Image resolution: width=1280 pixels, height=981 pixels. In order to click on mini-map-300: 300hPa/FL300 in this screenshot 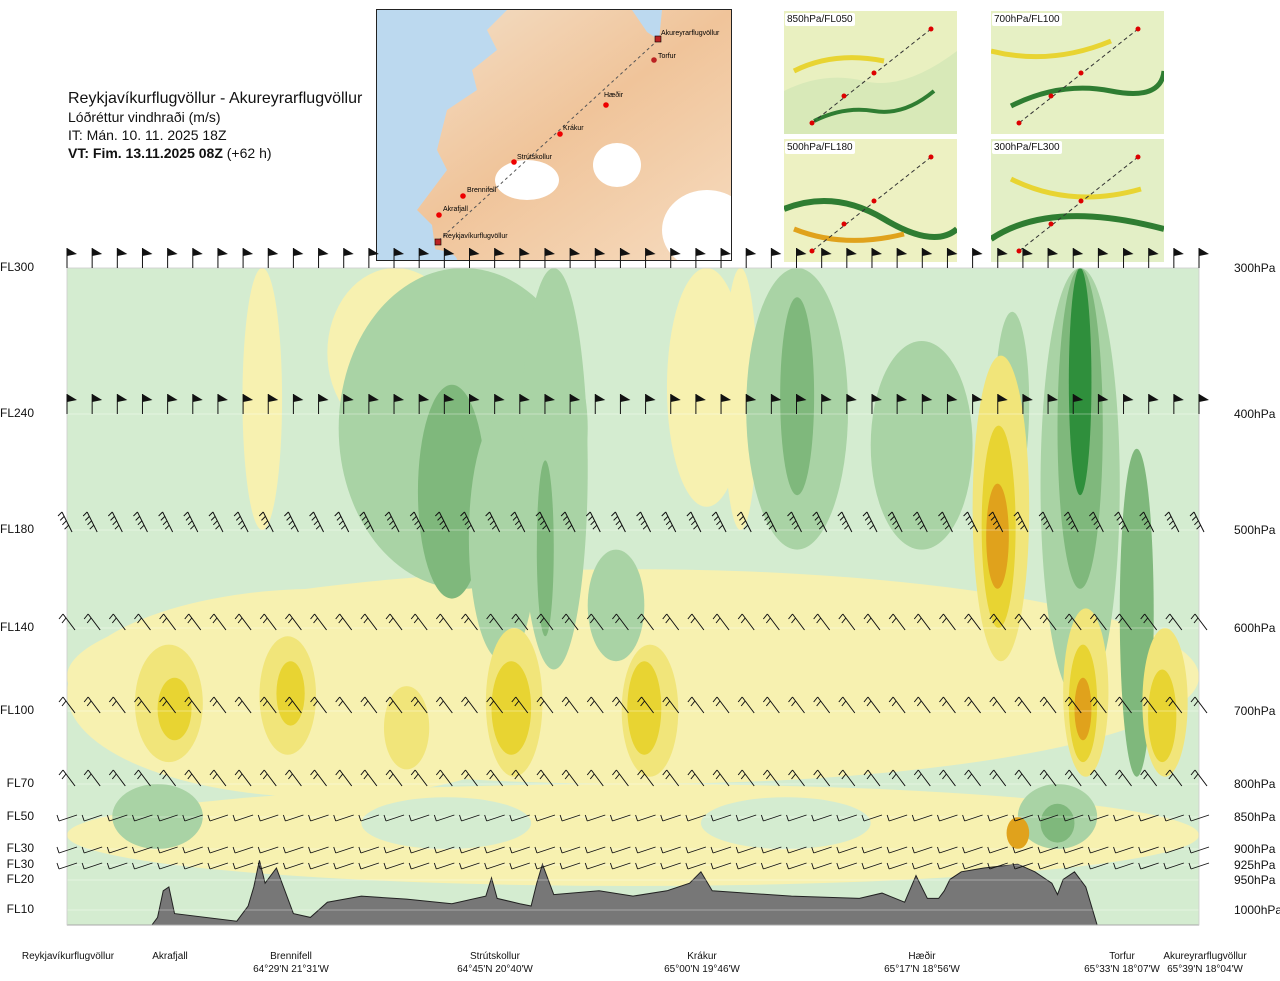, I will do `click(1077, 200)`.